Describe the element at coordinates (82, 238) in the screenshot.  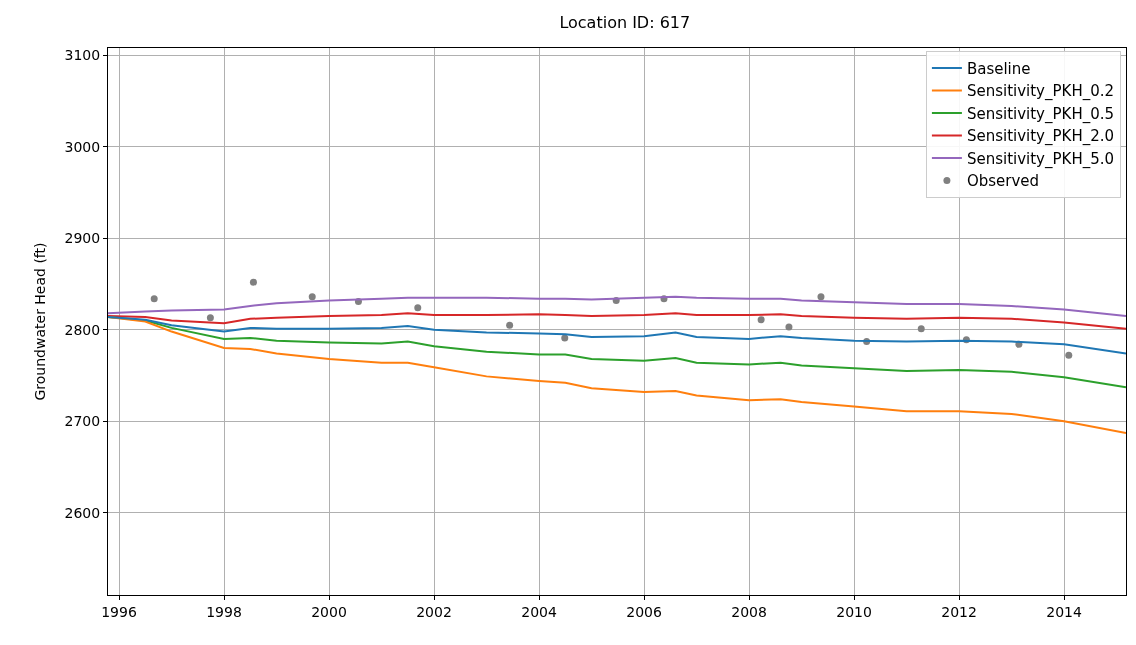
I see `y-tick-label: 2900` at that location.